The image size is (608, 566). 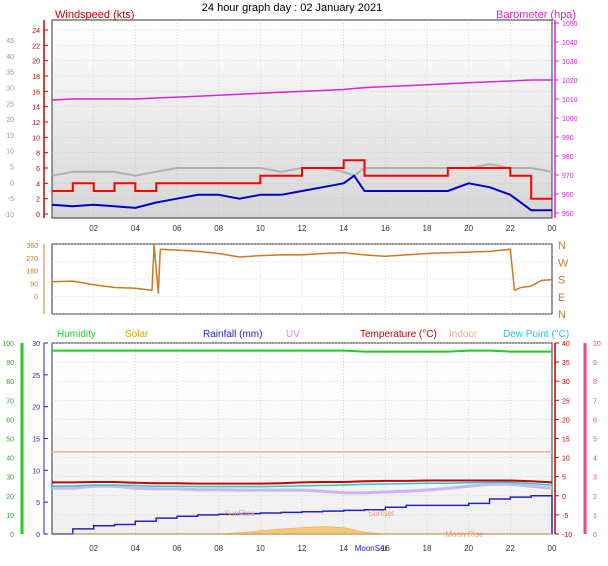 What do you see at coordinates (570, 43) in the screenshot?
I see `barometer-tick: 1040` at bounding box center [570, 43].